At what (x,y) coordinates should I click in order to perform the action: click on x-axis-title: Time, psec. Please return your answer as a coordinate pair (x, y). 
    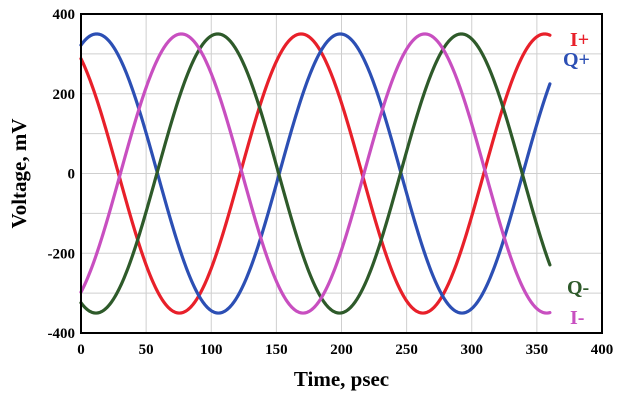
    Looking at the image, I should click on (341, 379).